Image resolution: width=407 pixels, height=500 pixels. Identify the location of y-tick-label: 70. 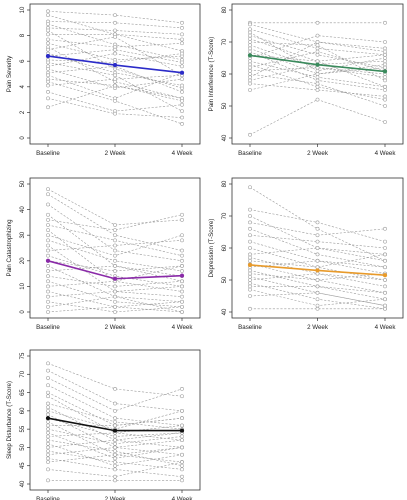
(23, 373).